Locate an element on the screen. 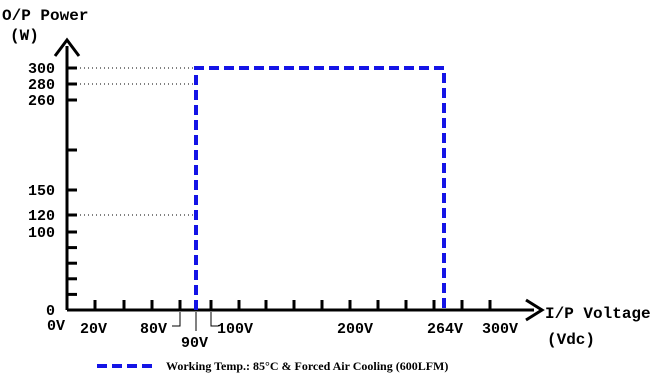 The height and width of the screenshot is (378, 662). x-tick-label: 300V is located at coordinates (500, 329).